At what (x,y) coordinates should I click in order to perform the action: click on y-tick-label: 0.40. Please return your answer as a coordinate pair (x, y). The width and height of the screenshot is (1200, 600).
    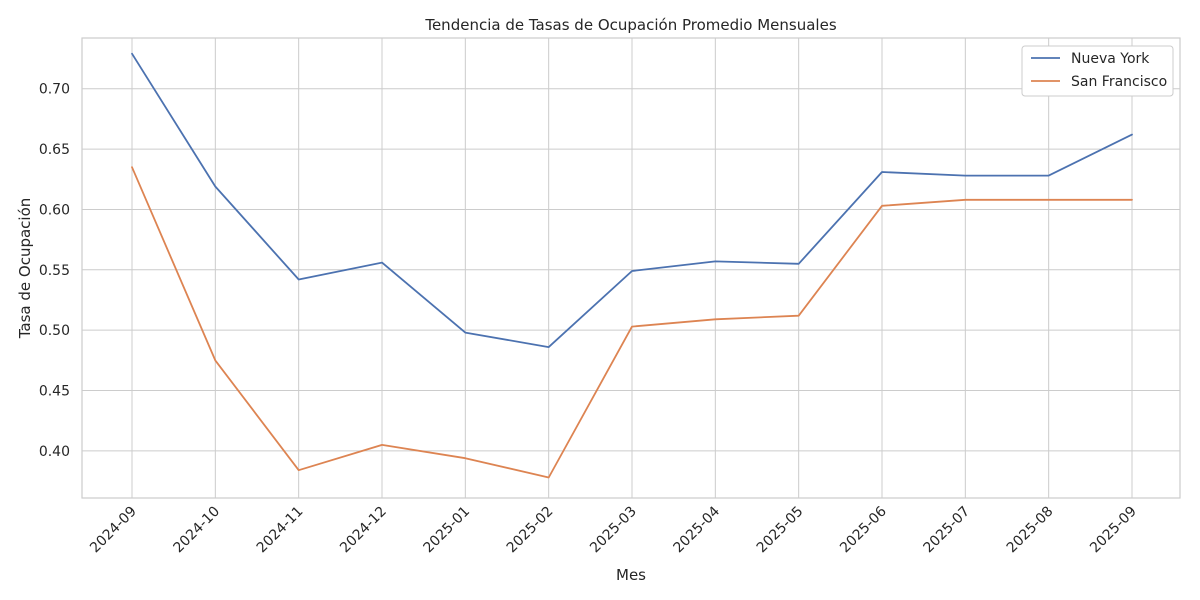
    Looking at the image, I should click on (54, 452).